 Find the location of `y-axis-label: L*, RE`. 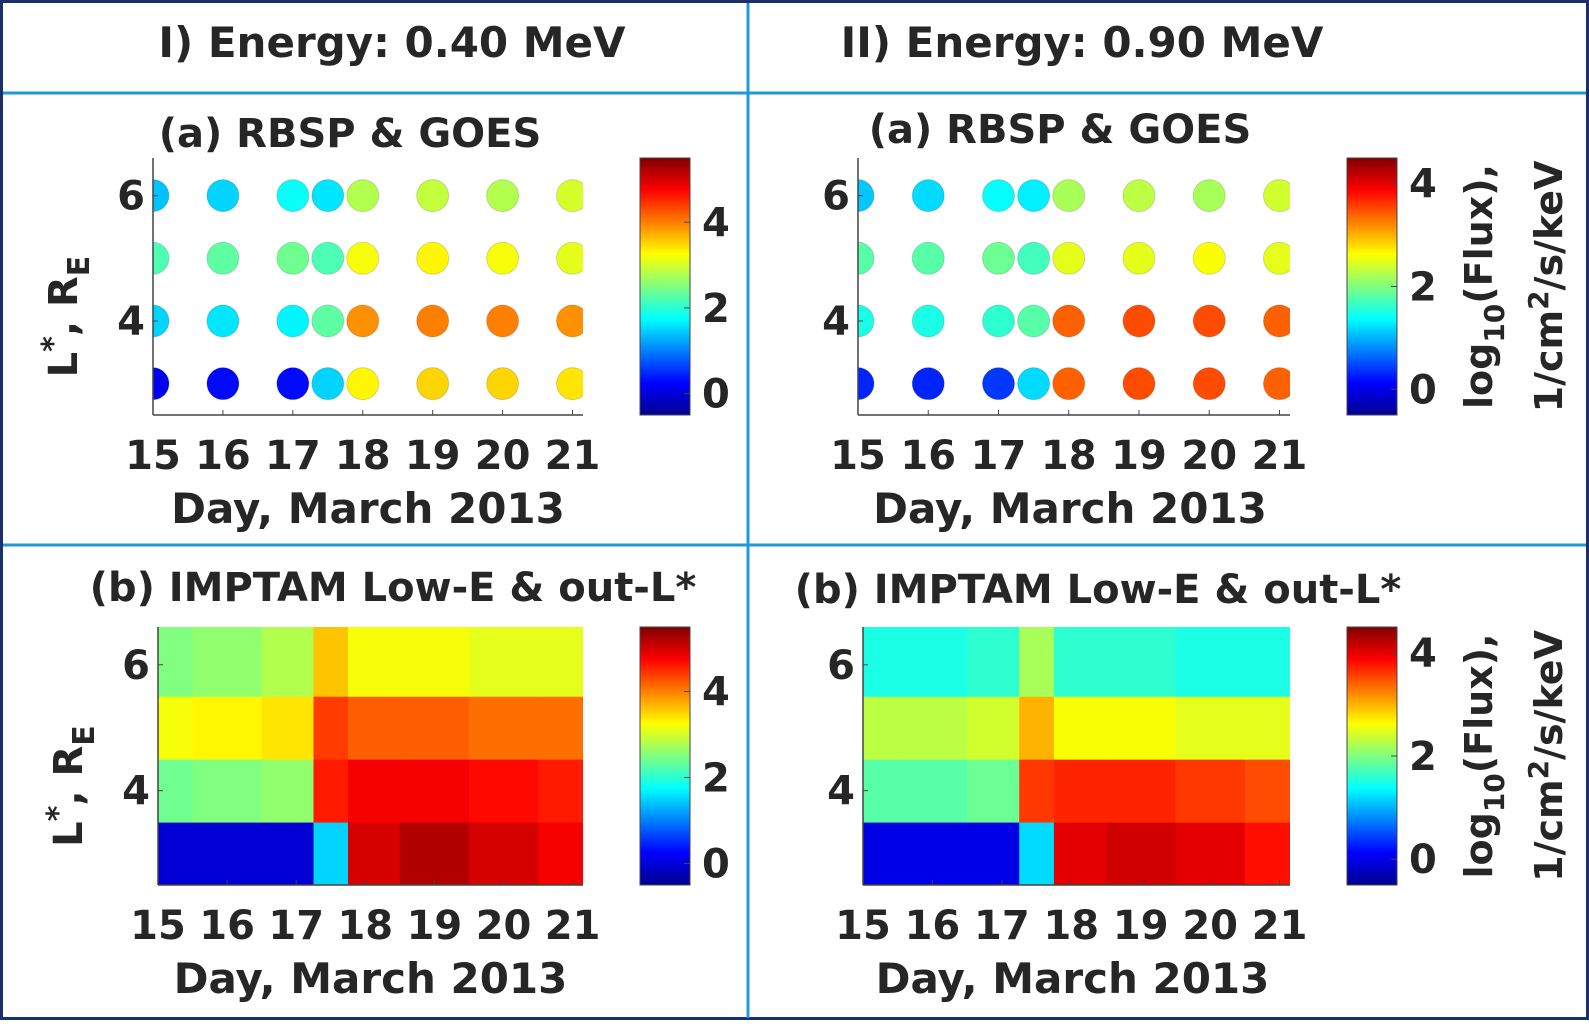

y-axis-label: L*, RE is located at coordinates (66, 317).